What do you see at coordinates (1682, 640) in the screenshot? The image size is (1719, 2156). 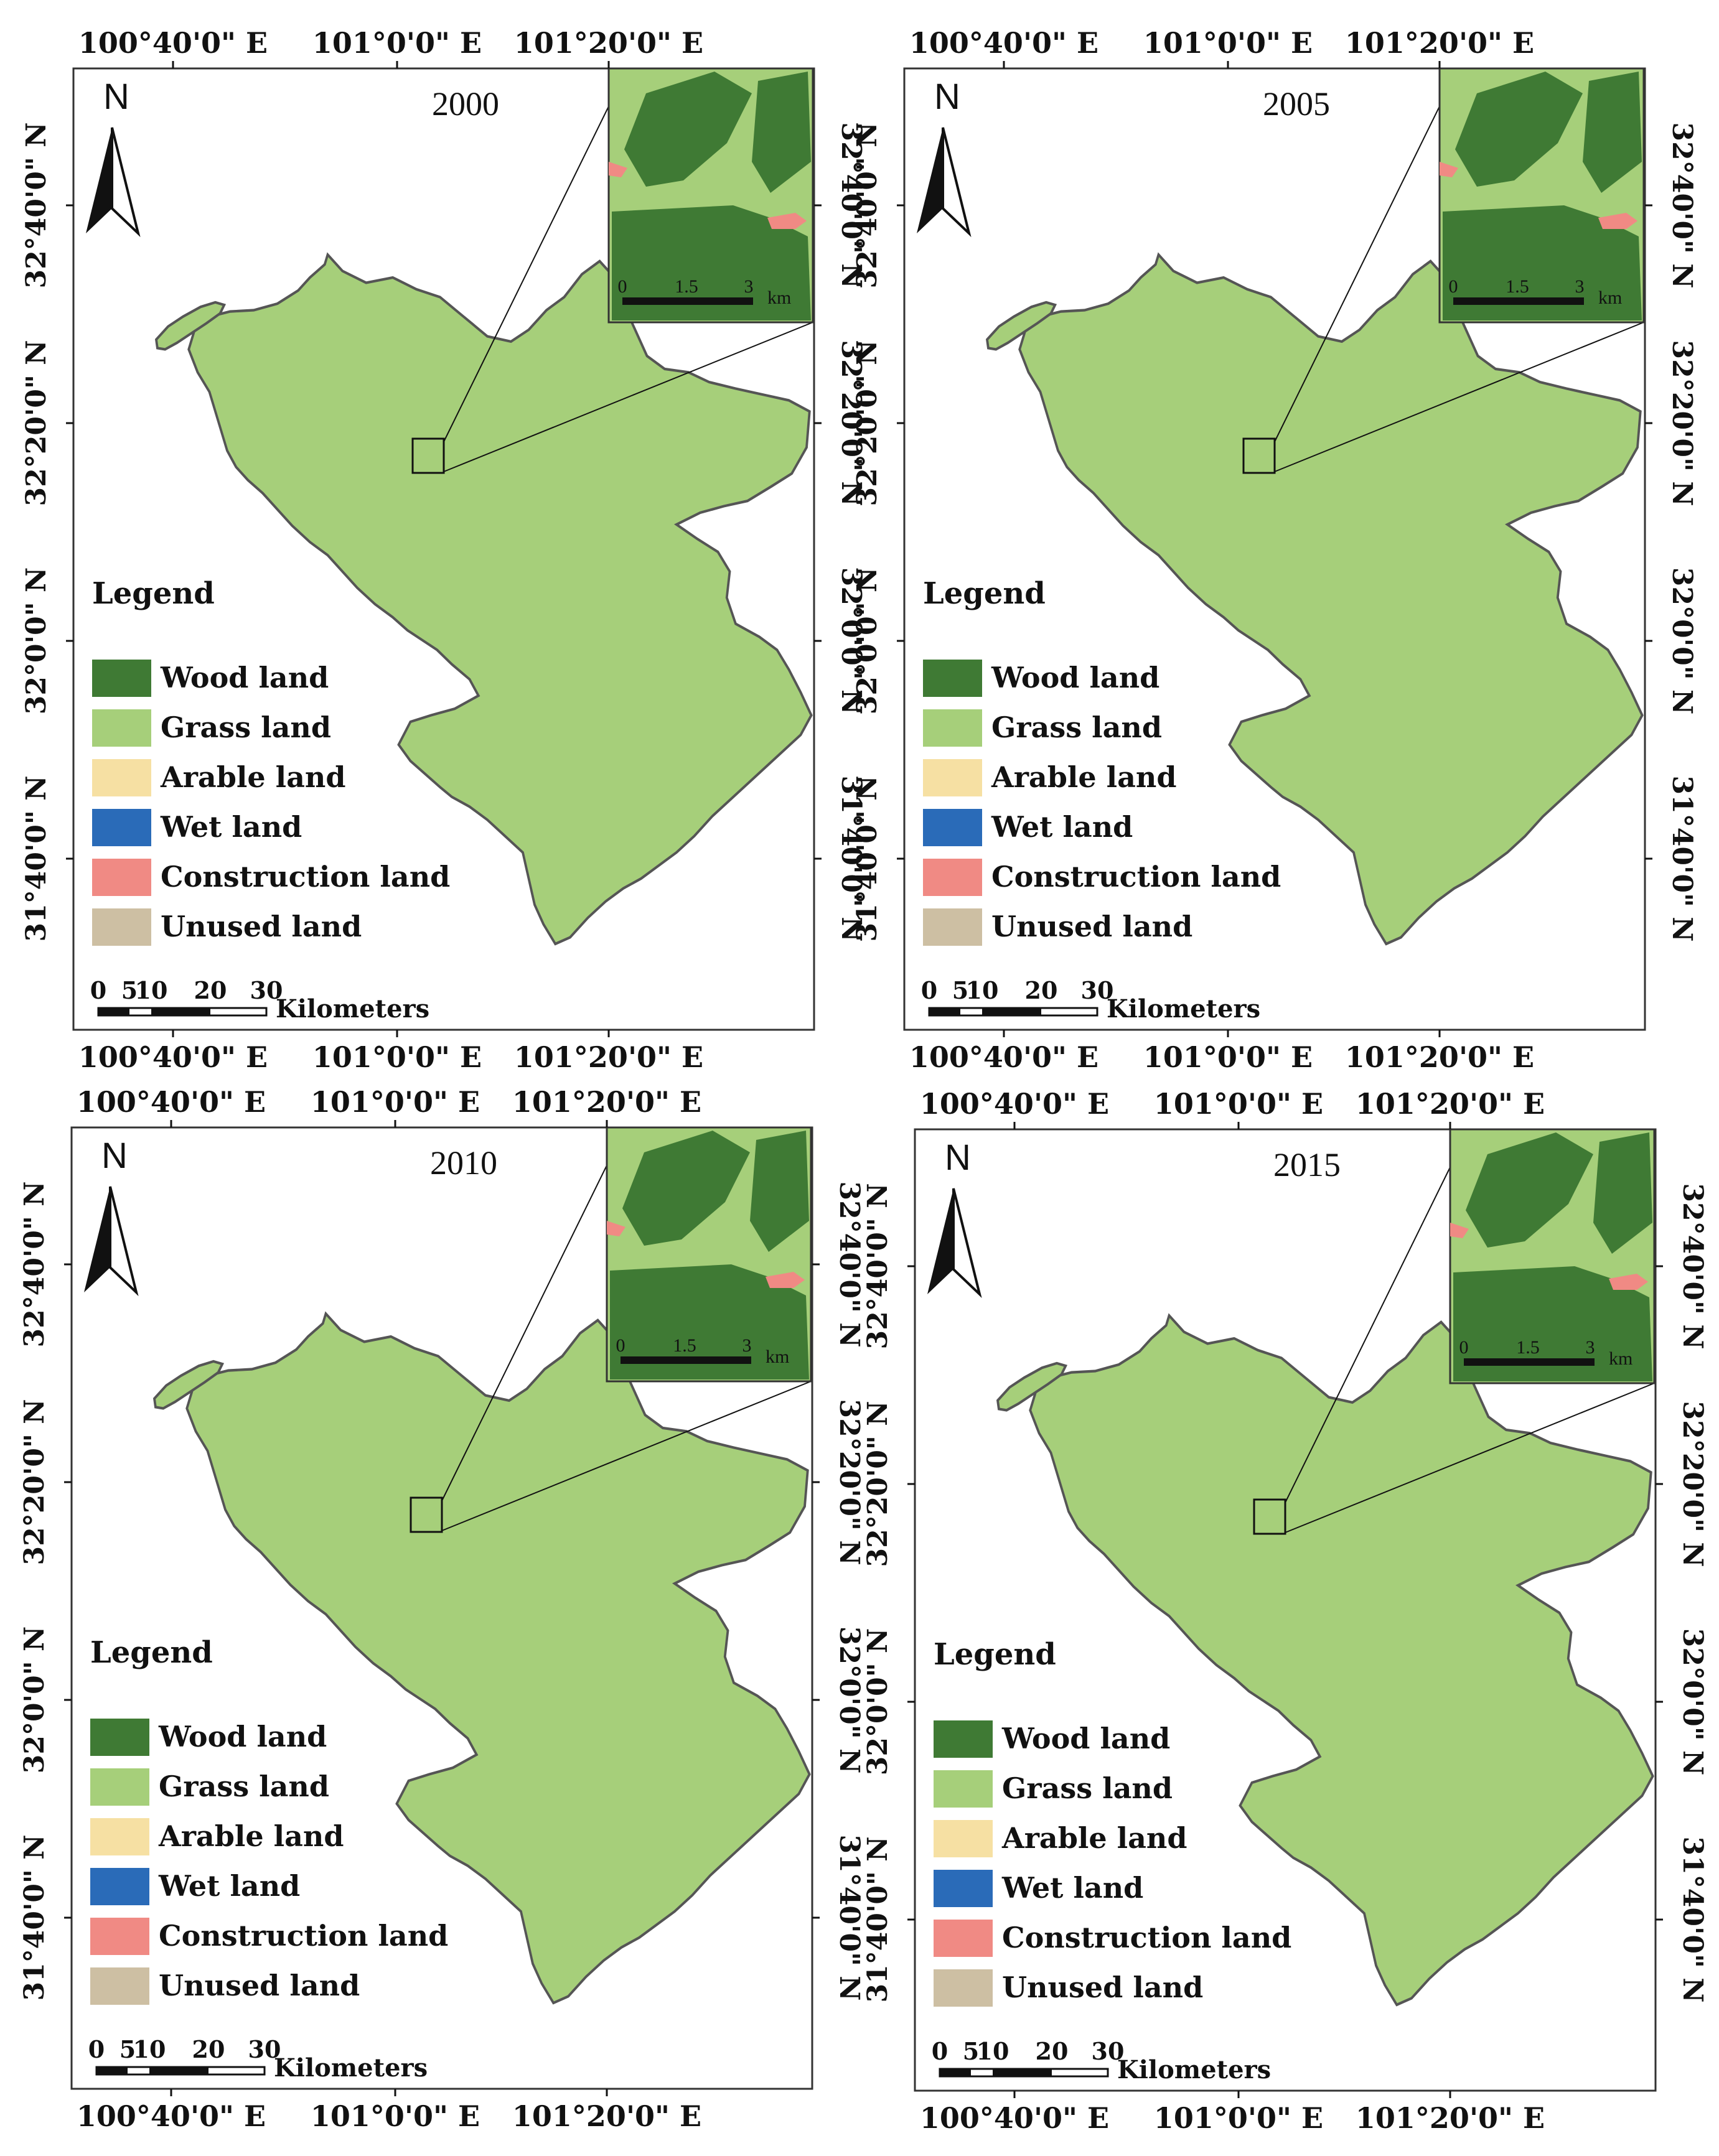 I see `latitude-label-right: 32°0'0" N` at bounding box center [1682, 640].